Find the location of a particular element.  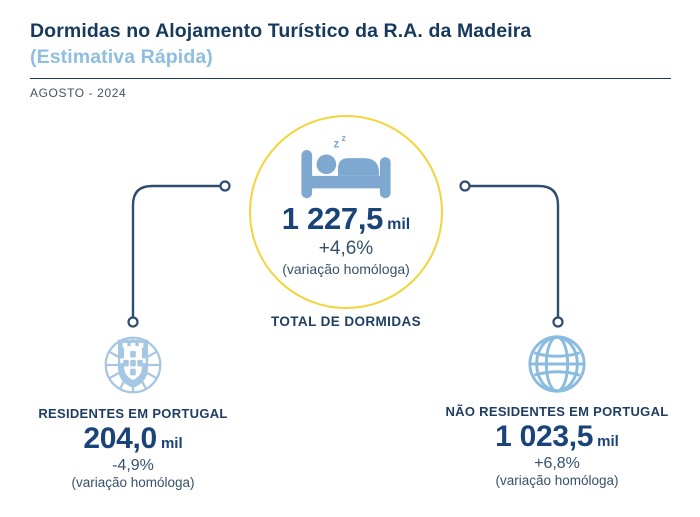

total-variation-note: (variação homóloga) is located at coordinates (346, 269).